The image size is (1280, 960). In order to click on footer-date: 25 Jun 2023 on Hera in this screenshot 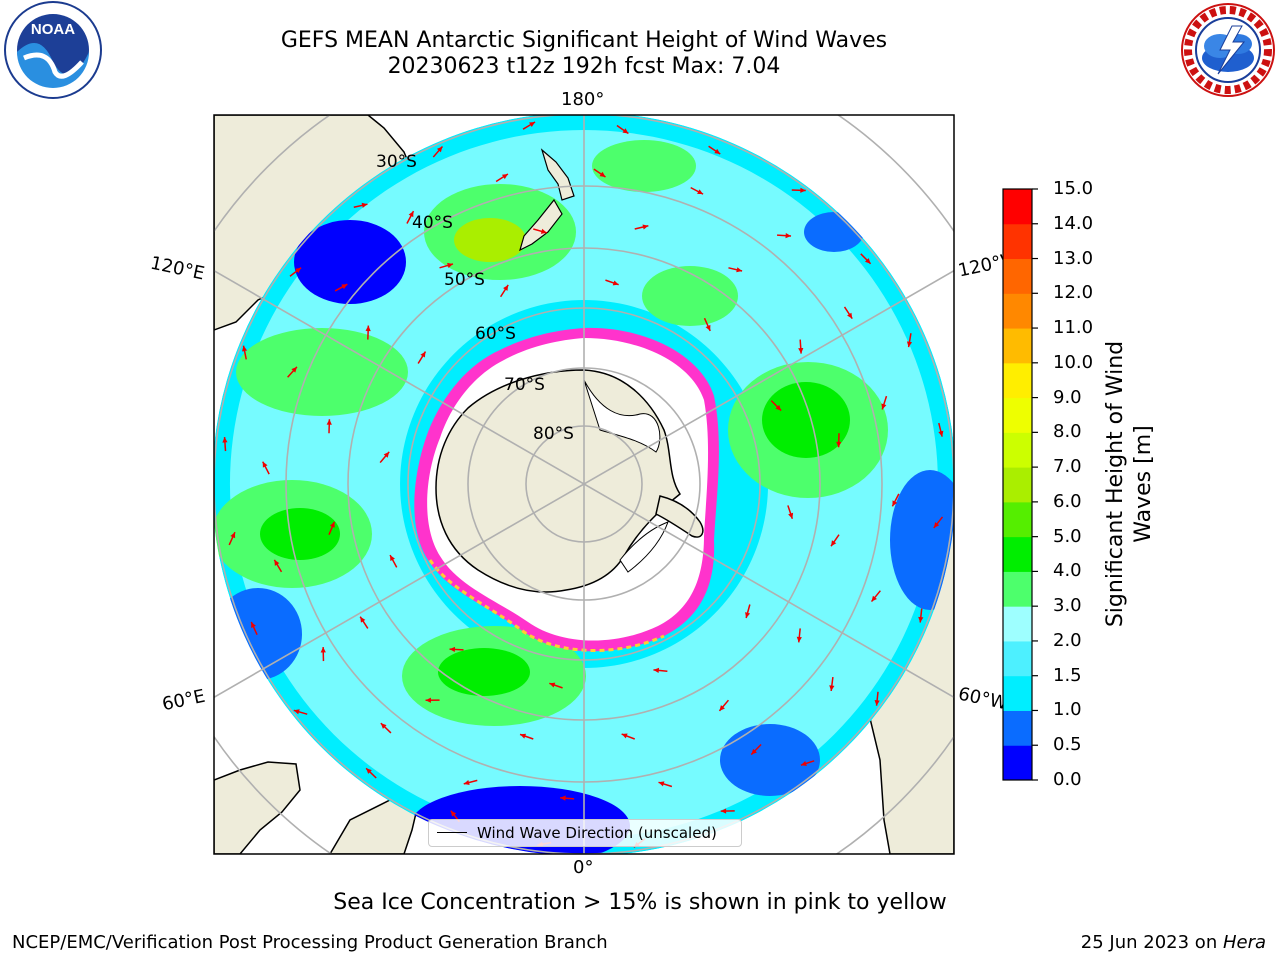, I will do `click(1173, 942)`.